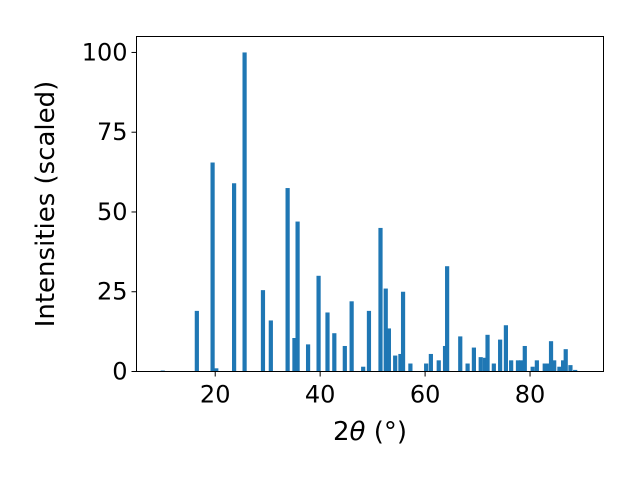  I want to click on y-tick-label: 50, so click(112, 212).